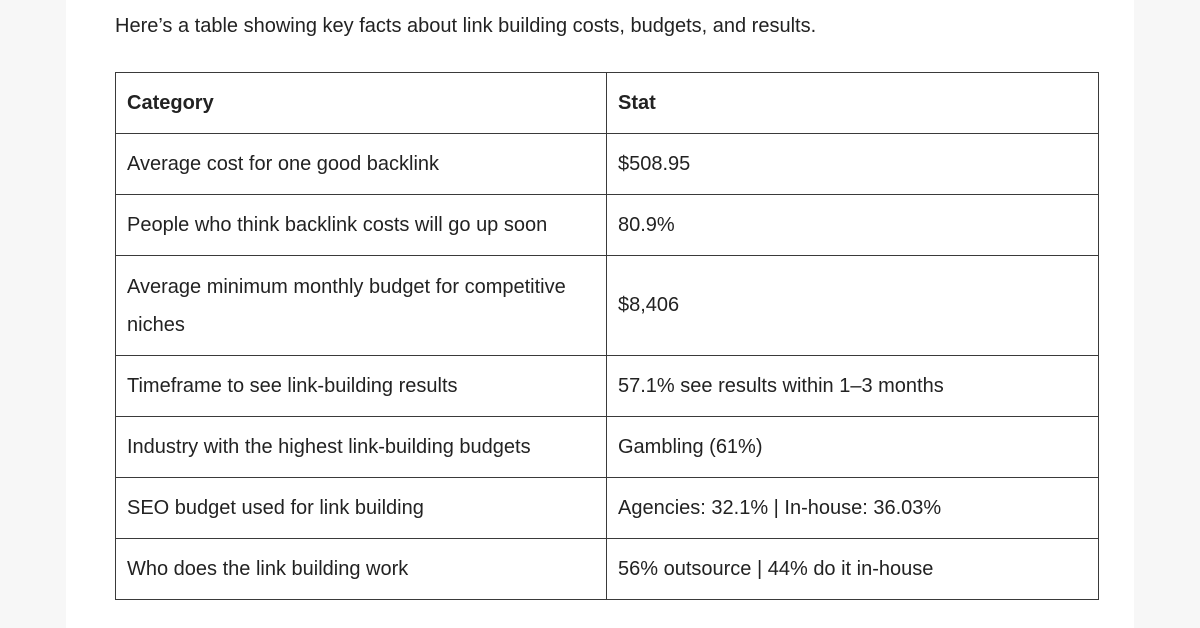  I want to click on category-cell: Who does the link building work, so click(361, 569).